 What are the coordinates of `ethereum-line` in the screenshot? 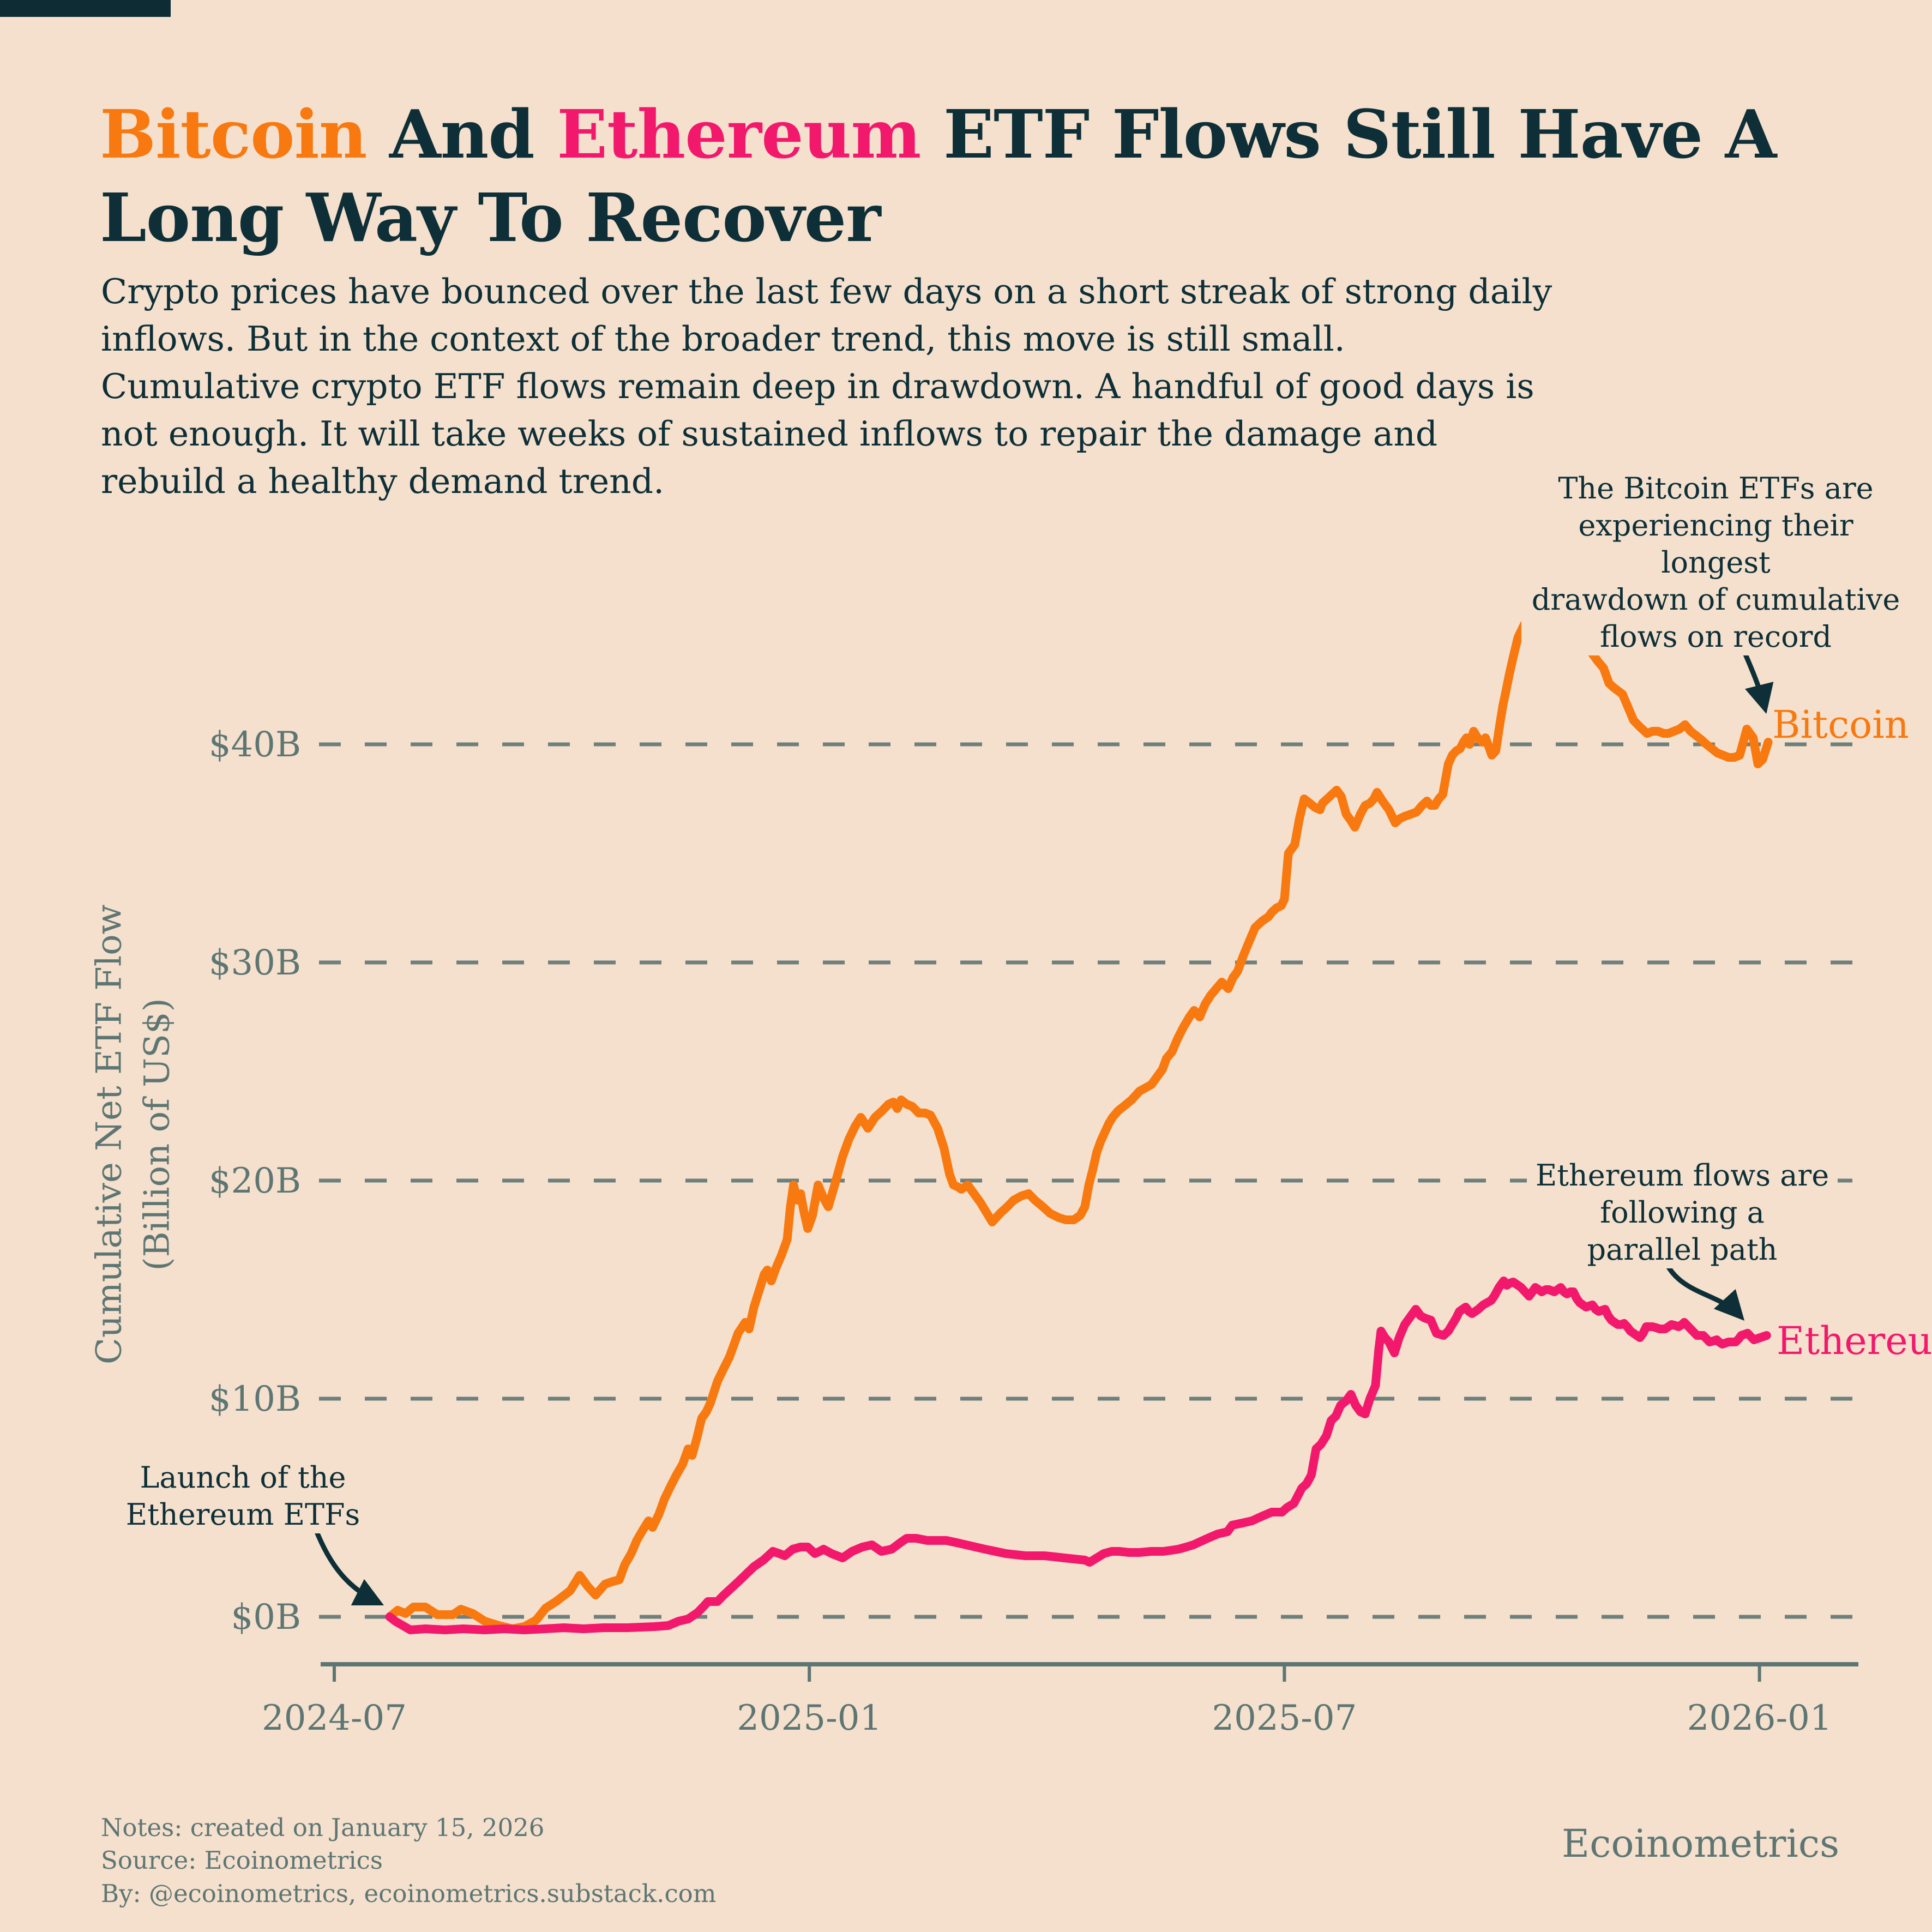 It's located at (1078, 1455).